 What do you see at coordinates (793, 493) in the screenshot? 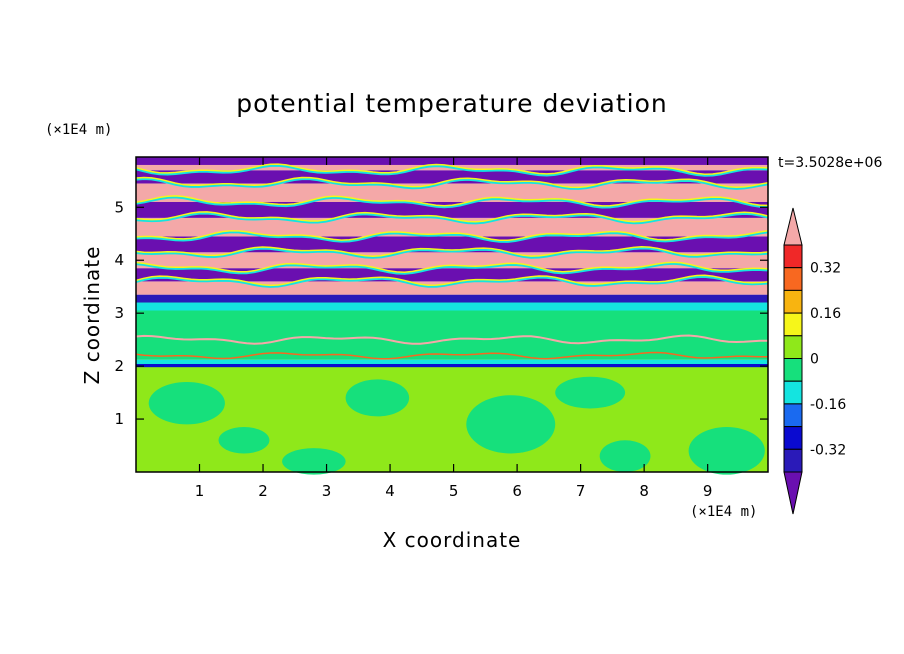
I see `colorbar-bottom-arrow` at bounding box center [793, 493].